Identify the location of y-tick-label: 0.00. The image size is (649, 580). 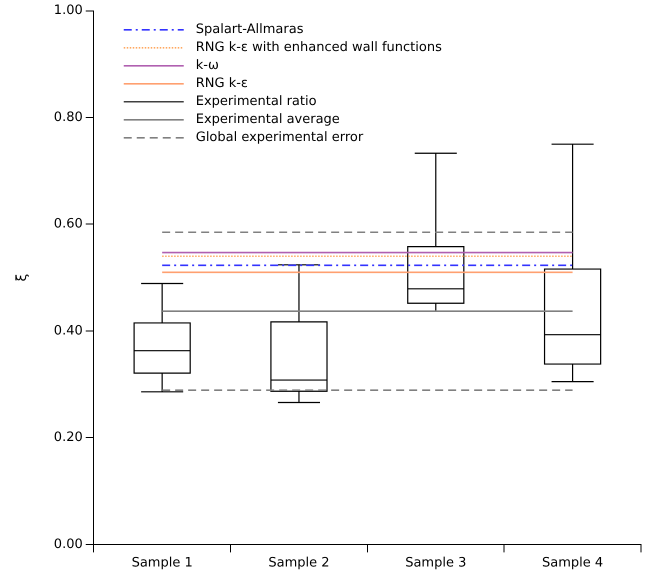
(68, 544).